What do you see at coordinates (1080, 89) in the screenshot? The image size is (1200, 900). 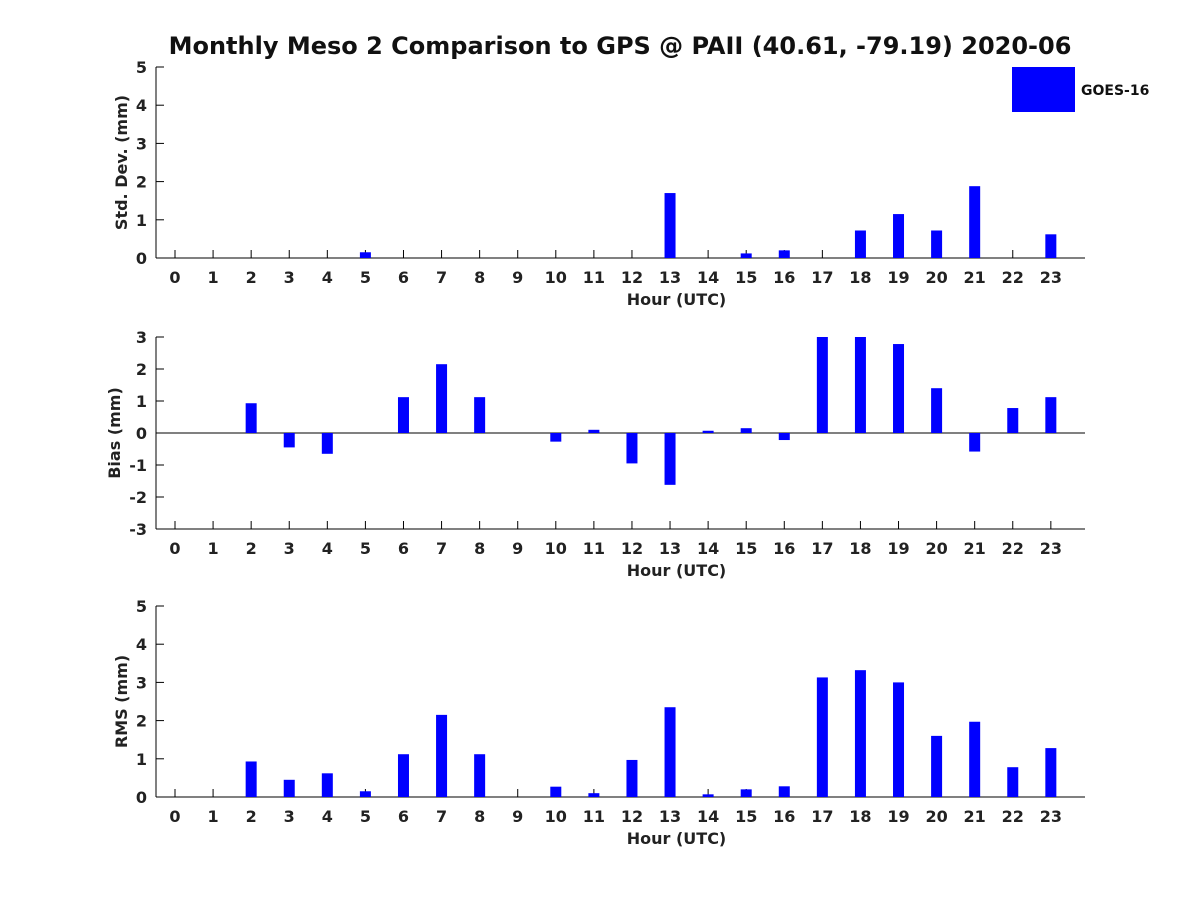 I see `legend: GOES-16` at bounding box center [1080, 89].